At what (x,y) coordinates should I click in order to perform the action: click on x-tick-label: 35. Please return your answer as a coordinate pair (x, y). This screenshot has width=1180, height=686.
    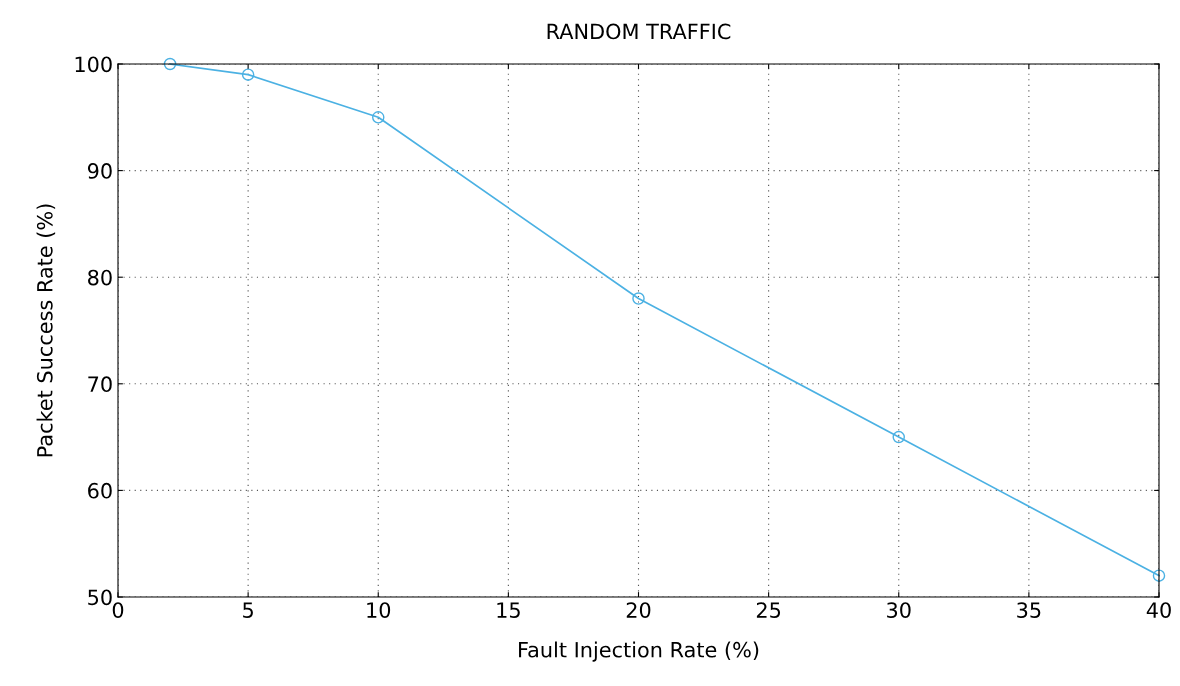
    Looking at the image, I should click on (1029, 610).